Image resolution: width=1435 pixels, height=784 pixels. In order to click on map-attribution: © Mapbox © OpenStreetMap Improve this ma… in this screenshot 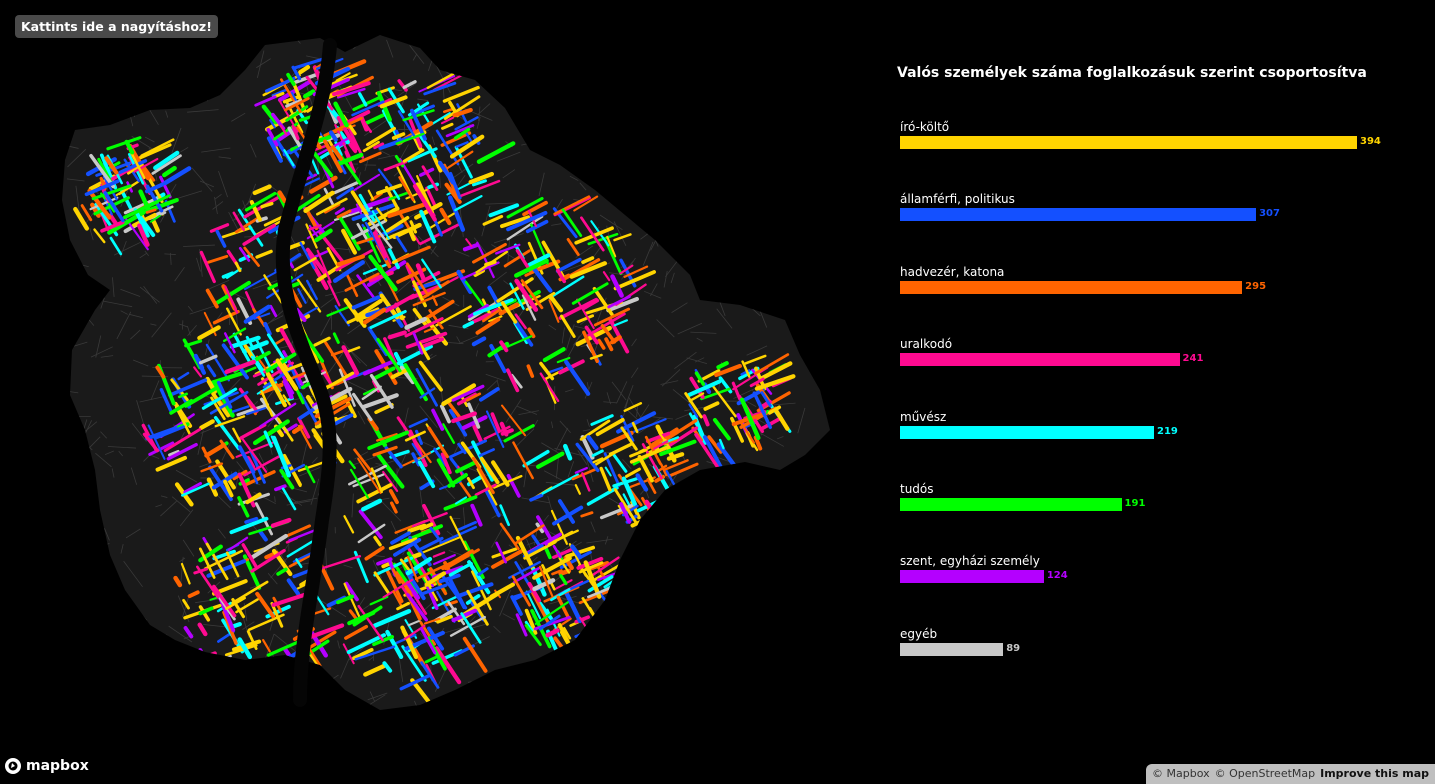, I will do `click(1290, 774)`.